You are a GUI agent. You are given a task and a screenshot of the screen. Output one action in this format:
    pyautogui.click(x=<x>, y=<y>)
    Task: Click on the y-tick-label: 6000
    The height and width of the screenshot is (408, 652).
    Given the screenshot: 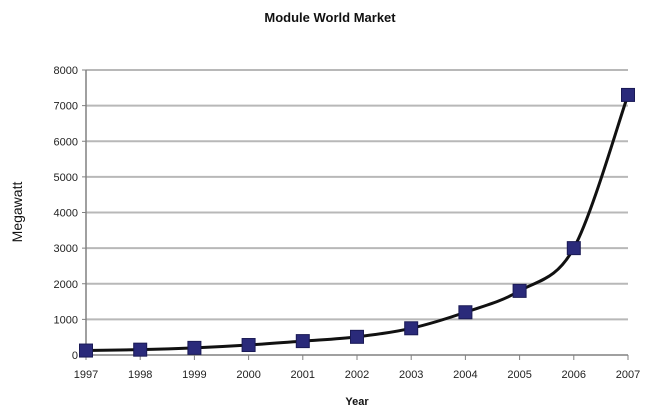 What is the action you would take?
    pyautogui.click(x=66, y=142)
    